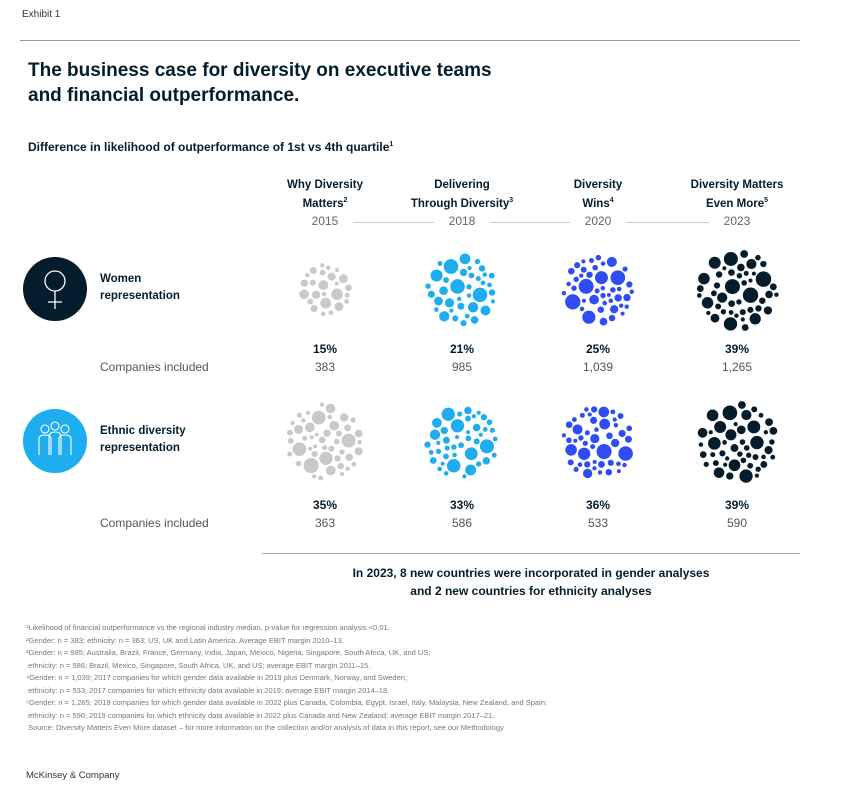  I want to click on row-label-line: Women, so click(121, 279).